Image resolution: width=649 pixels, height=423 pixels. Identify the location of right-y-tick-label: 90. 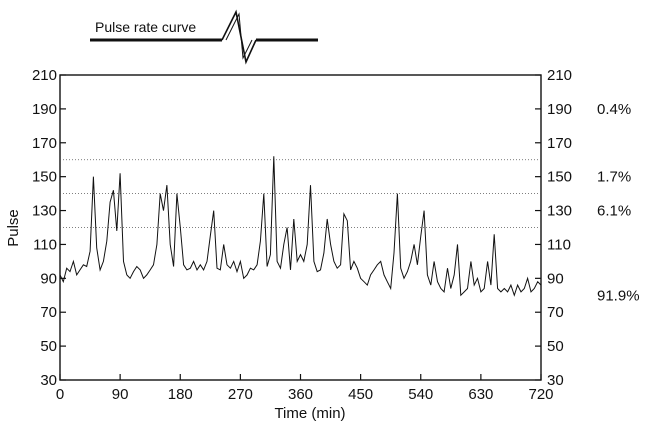
(555, 278).